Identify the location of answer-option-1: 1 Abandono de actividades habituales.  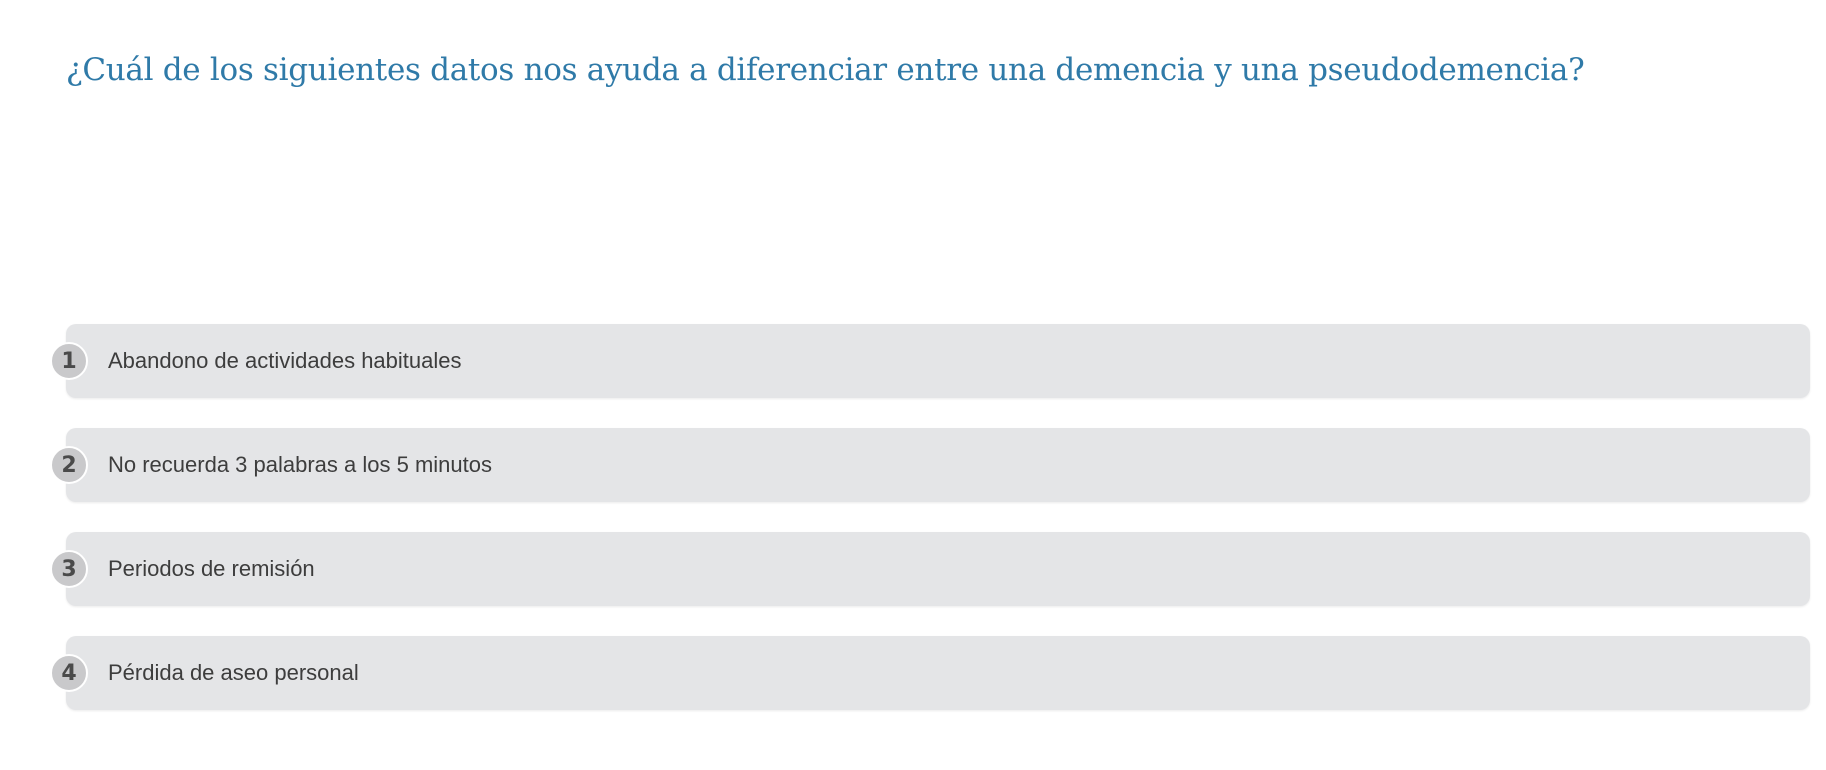
(930, 361).